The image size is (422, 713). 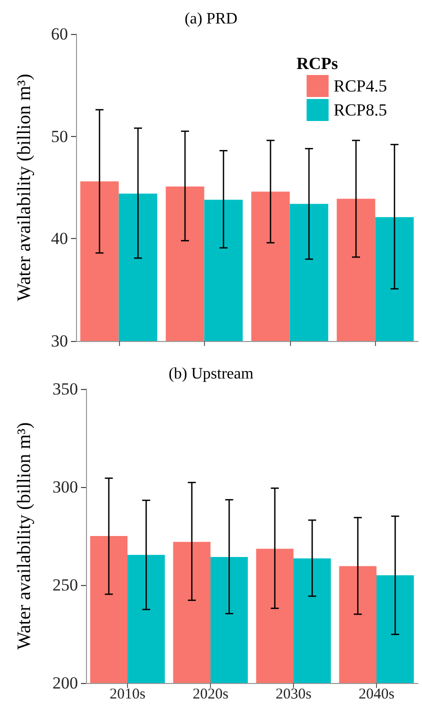 What do you see at coordinates (294, 694) in the screenshot?
I see `x-tick-label: 2030s` at bounding box center [294, 694].